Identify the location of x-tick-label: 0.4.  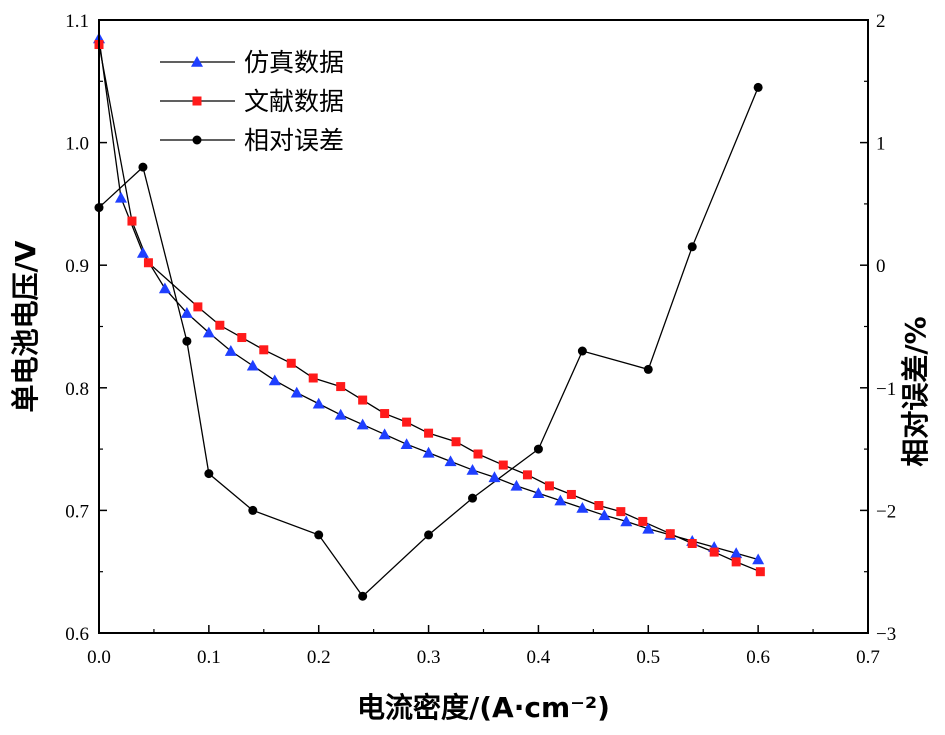
(539, 657).